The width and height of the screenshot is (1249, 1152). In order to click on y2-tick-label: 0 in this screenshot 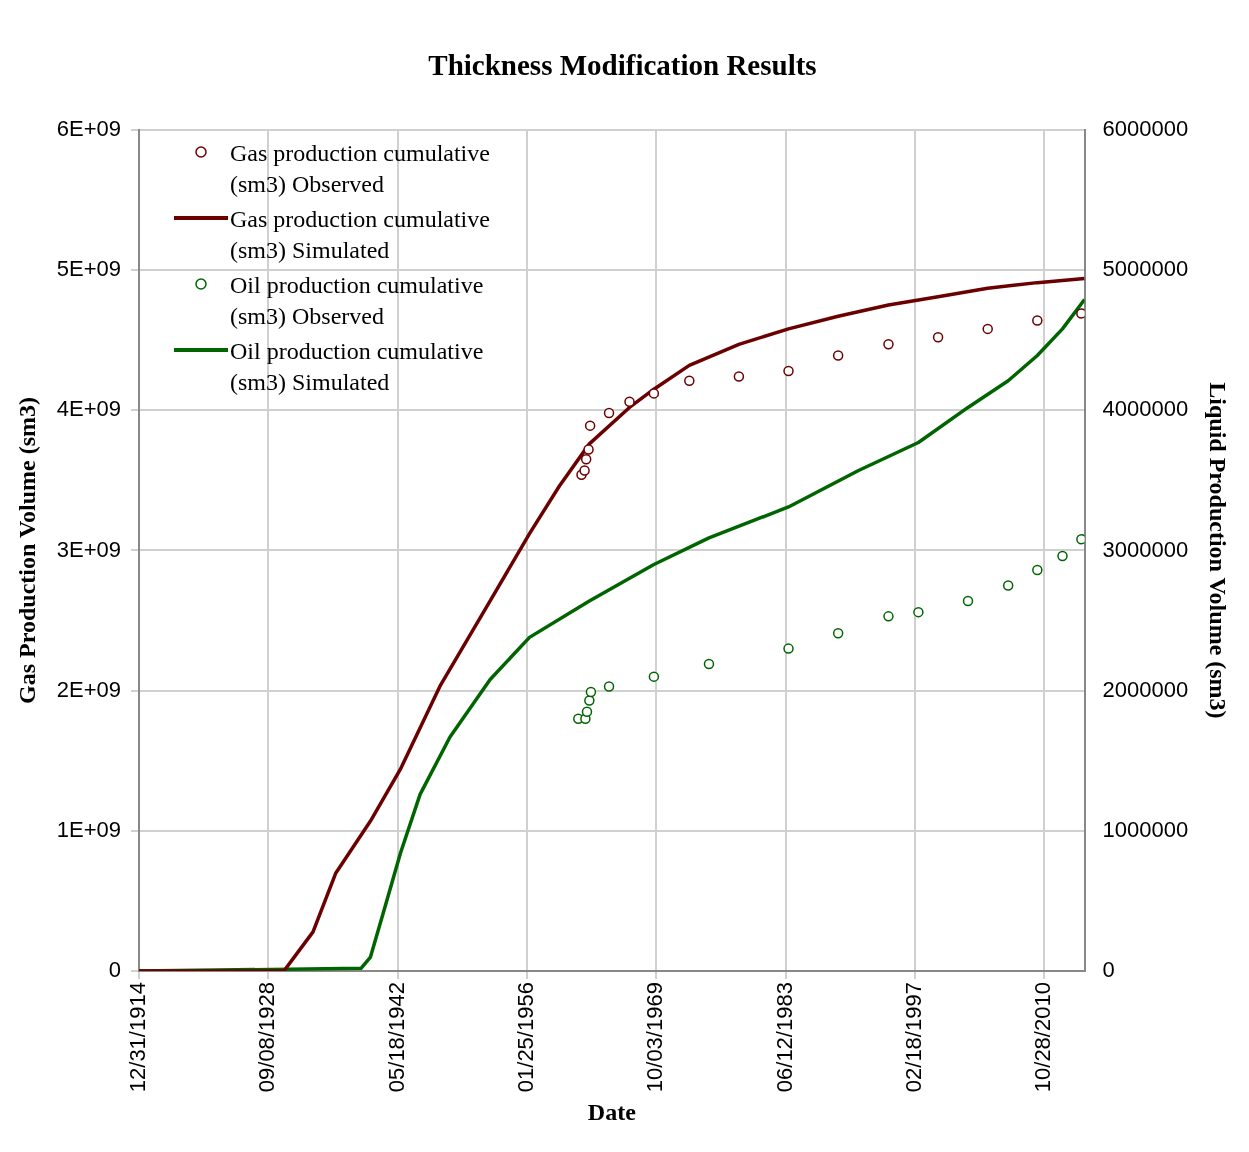, I will do `click(1108, 970)`.